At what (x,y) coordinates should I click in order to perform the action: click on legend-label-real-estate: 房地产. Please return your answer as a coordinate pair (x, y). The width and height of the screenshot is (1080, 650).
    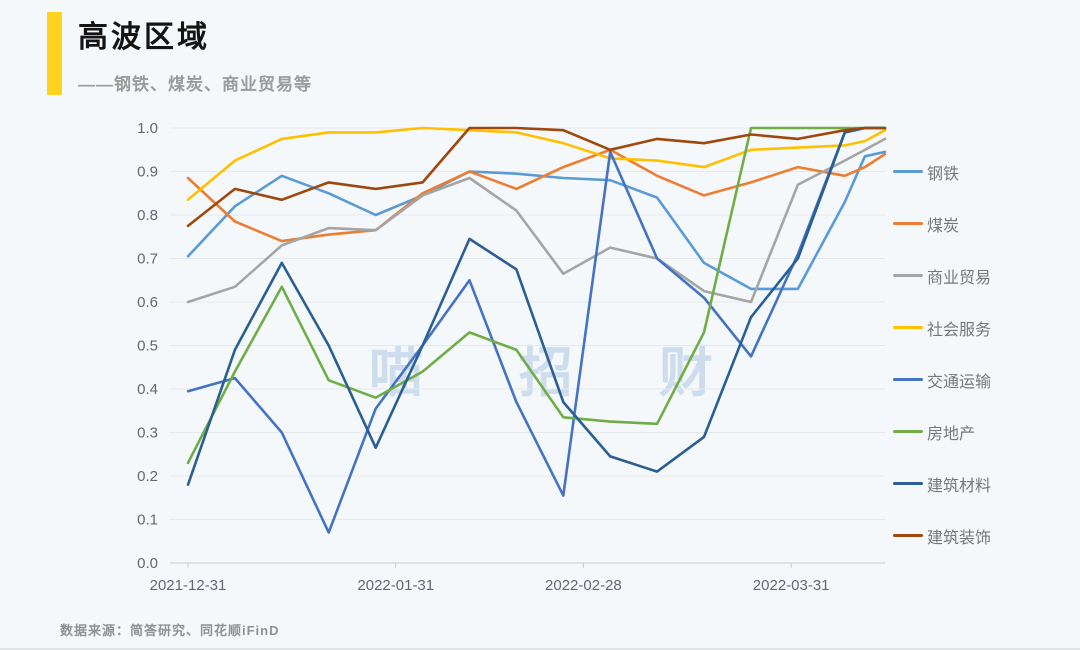
    Looking at the image, I should click on (951, 434).